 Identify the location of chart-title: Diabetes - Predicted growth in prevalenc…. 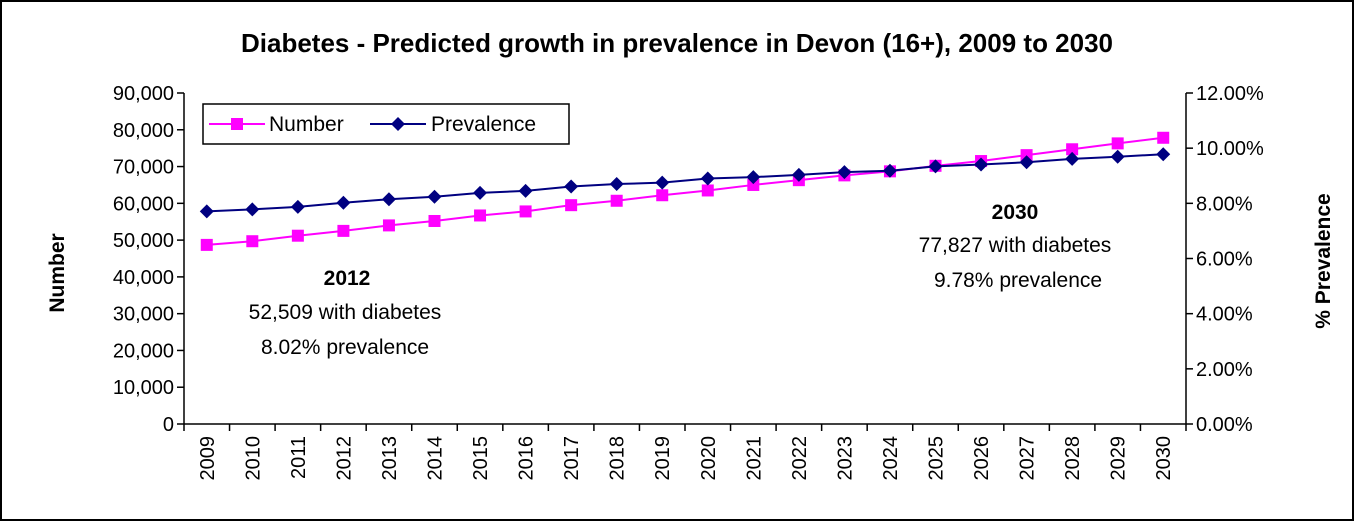
(677, 43).